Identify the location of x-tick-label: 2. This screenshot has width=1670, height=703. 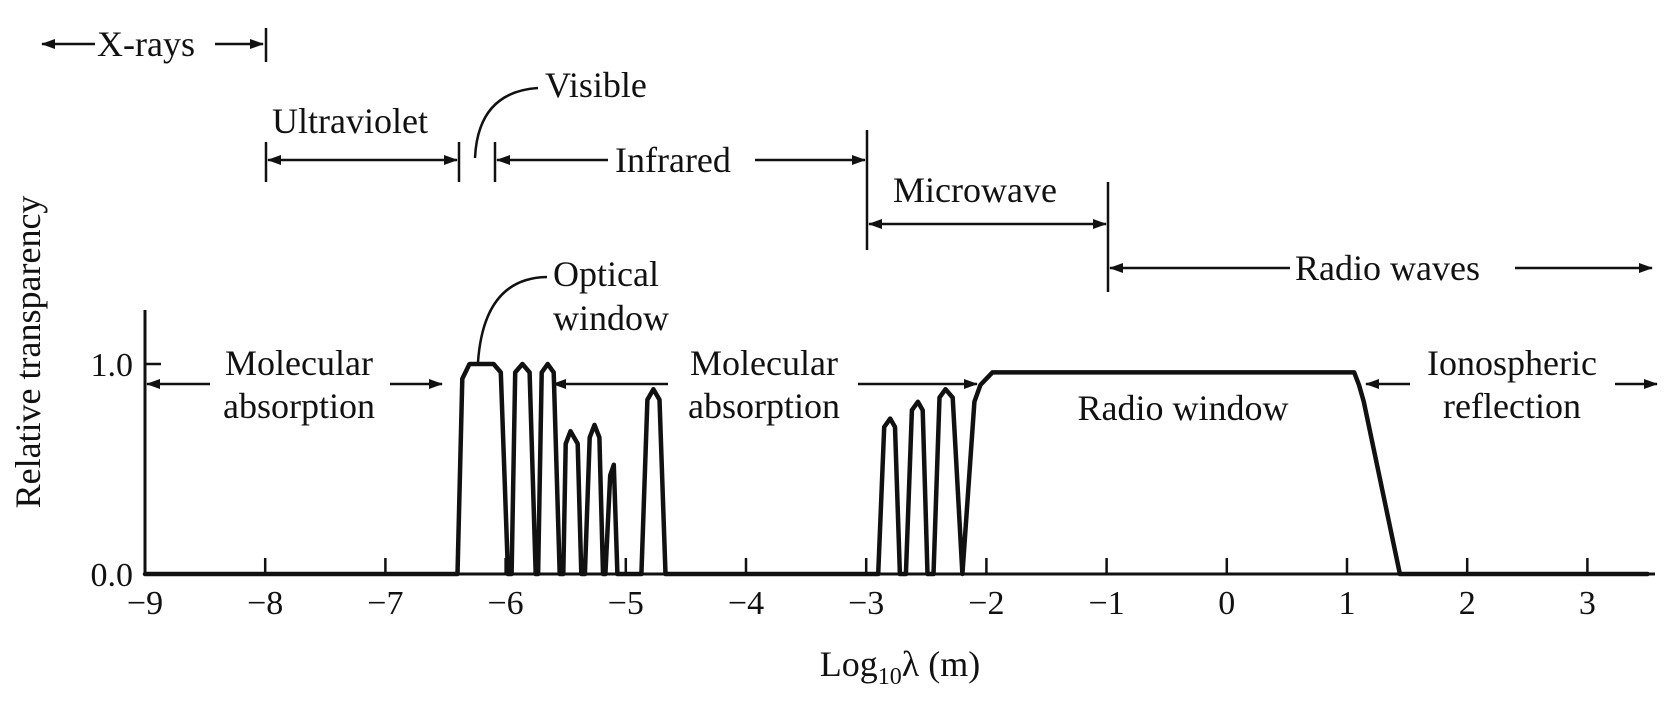
(1467, 603).